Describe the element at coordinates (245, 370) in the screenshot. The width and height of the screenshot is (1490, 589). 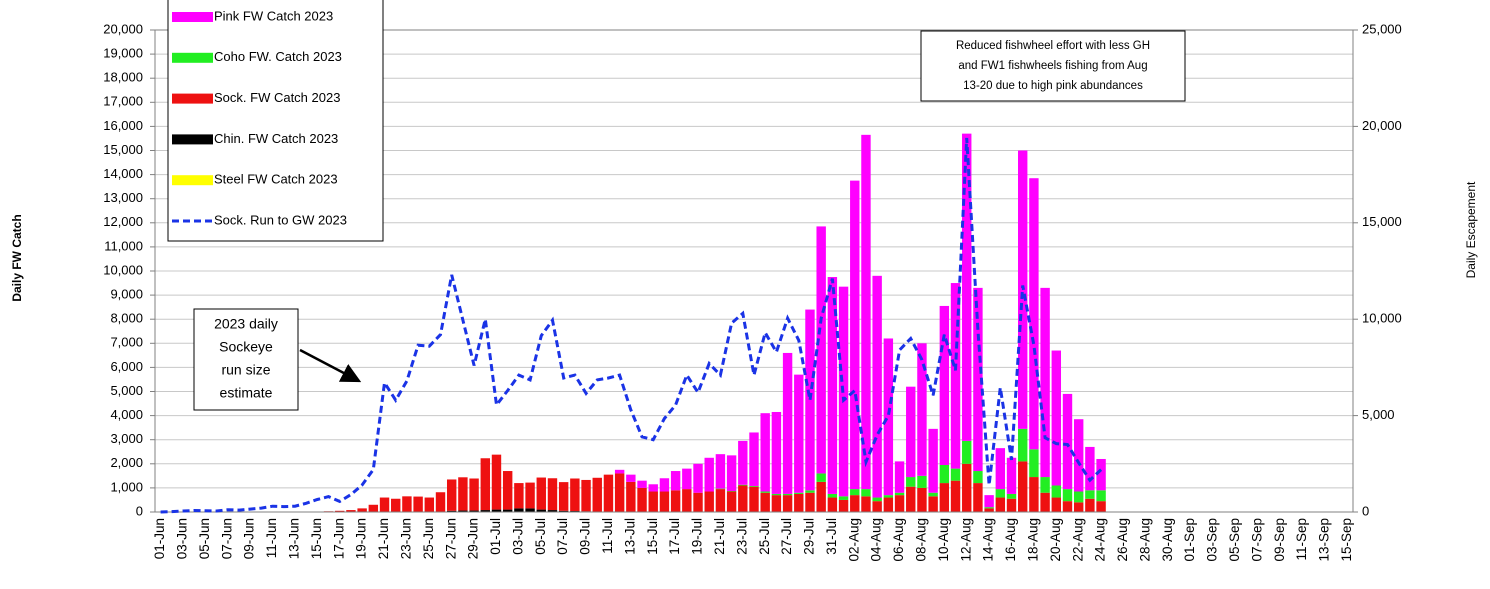
I see `annotation-text: run size` at that location.